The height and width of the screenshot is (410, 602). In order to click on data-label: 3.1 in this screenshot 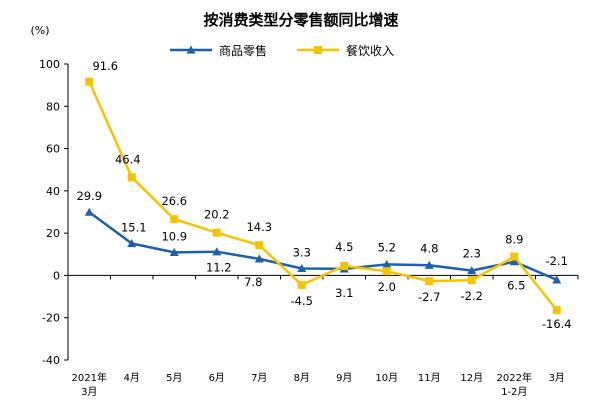, I will do `click(344, 293)`.